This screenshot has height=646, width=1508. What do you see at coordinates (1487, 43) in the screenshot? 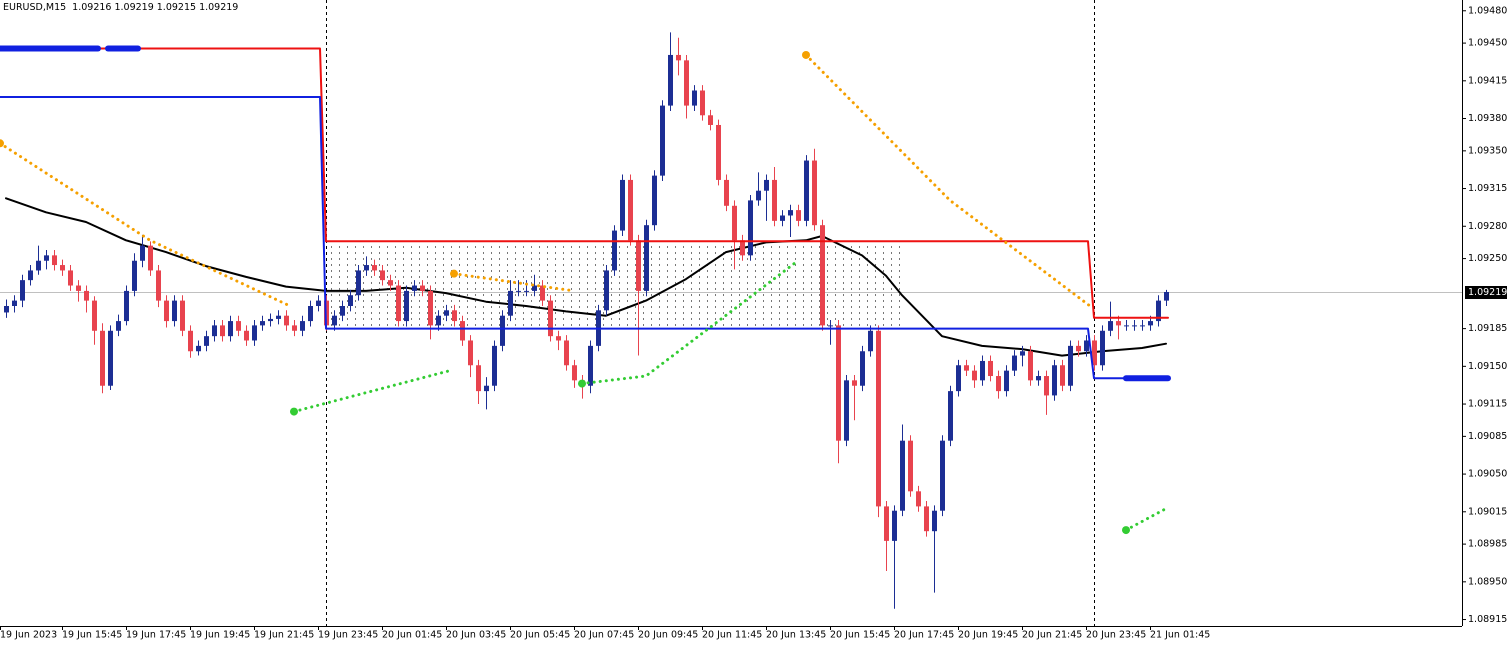
I see `y-tick-label: 1.09450` at bounding box center [1487, 43].